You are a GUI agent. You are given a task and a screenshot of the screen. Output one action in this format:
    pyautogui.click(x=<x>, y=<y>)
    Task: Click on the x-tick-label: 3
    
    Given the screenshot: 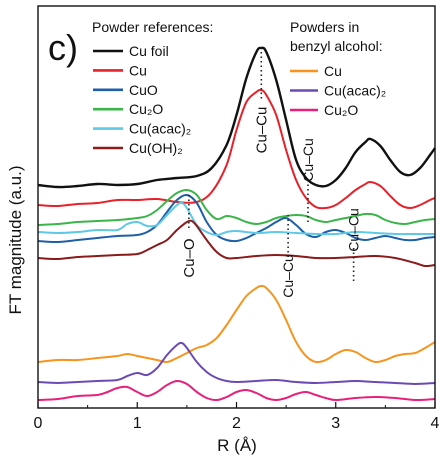 What is the action you would take?
    pyautogui.click(x=335, y=423)
    